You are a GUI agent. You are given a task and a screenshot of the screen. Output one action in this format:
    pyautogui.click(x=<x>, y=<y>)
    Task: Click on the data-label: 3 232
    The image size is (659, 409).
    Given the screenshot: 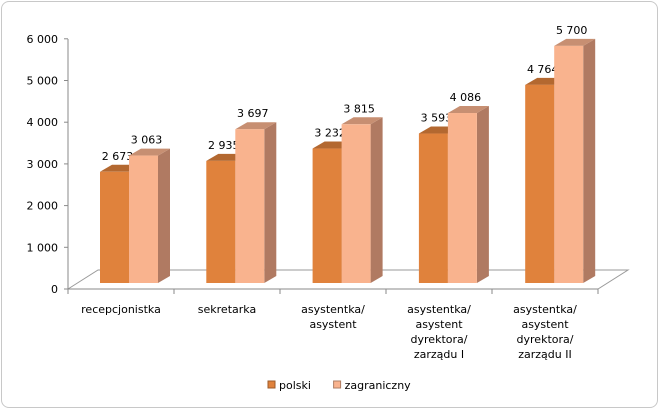 What is the action you would take?
    pyautogui.click(x=330, y=133)
    